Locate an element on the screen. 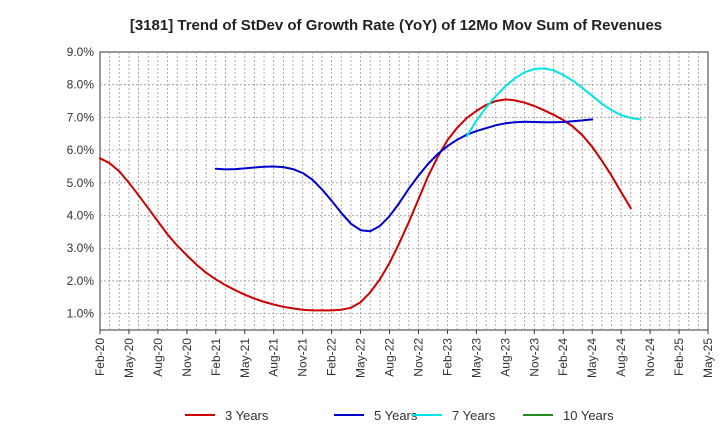 The height and width of the screenshot is (440, 720). y-tick-label: 3.0% is located at coordinates (81, 248).